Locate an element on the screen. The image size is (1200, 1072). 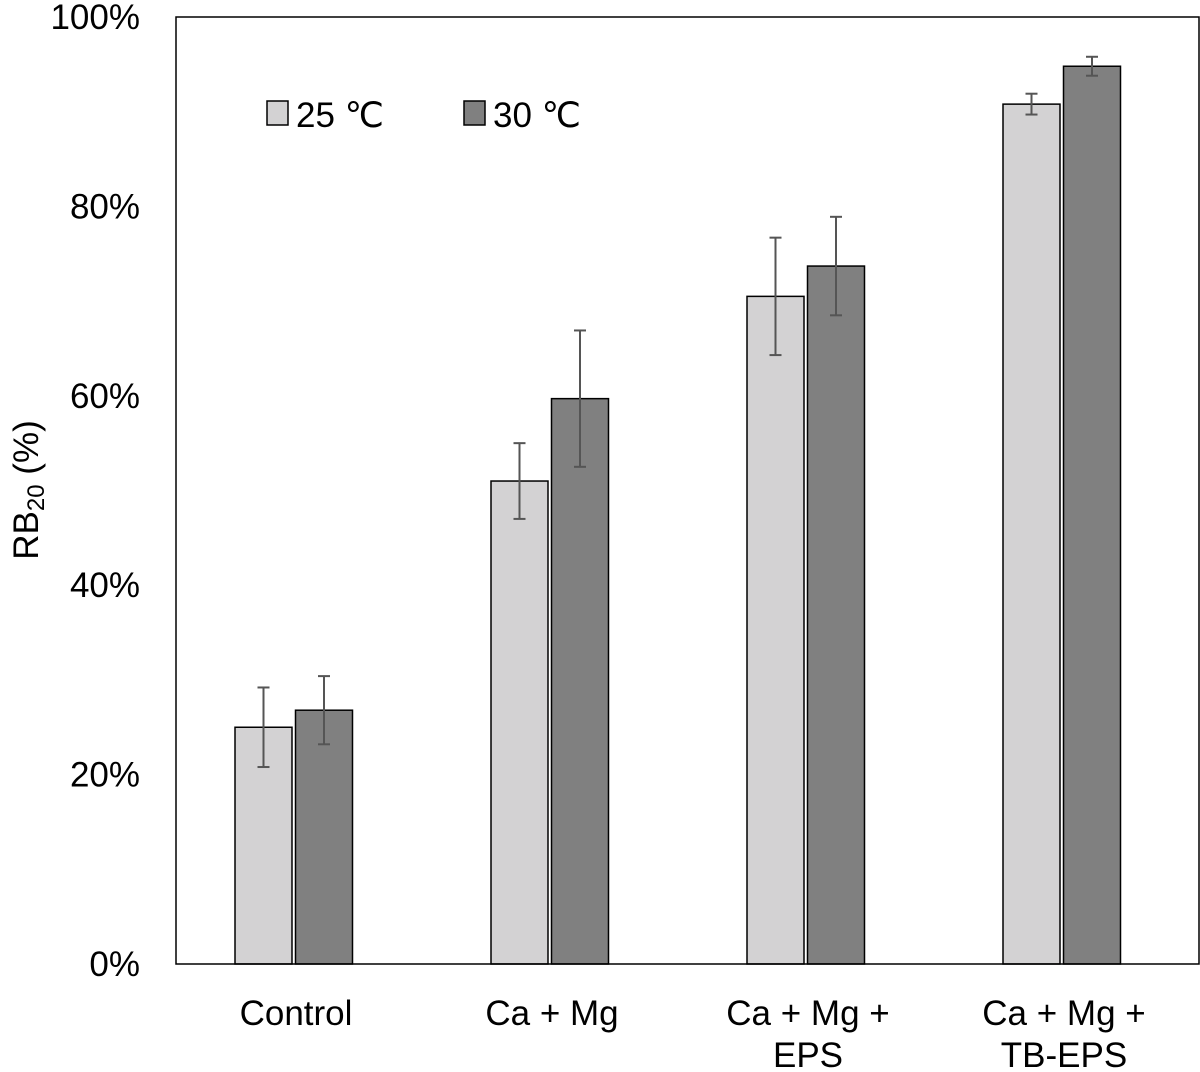
x-category-label: Ca + Mg is located at coordinates (551, 1013).